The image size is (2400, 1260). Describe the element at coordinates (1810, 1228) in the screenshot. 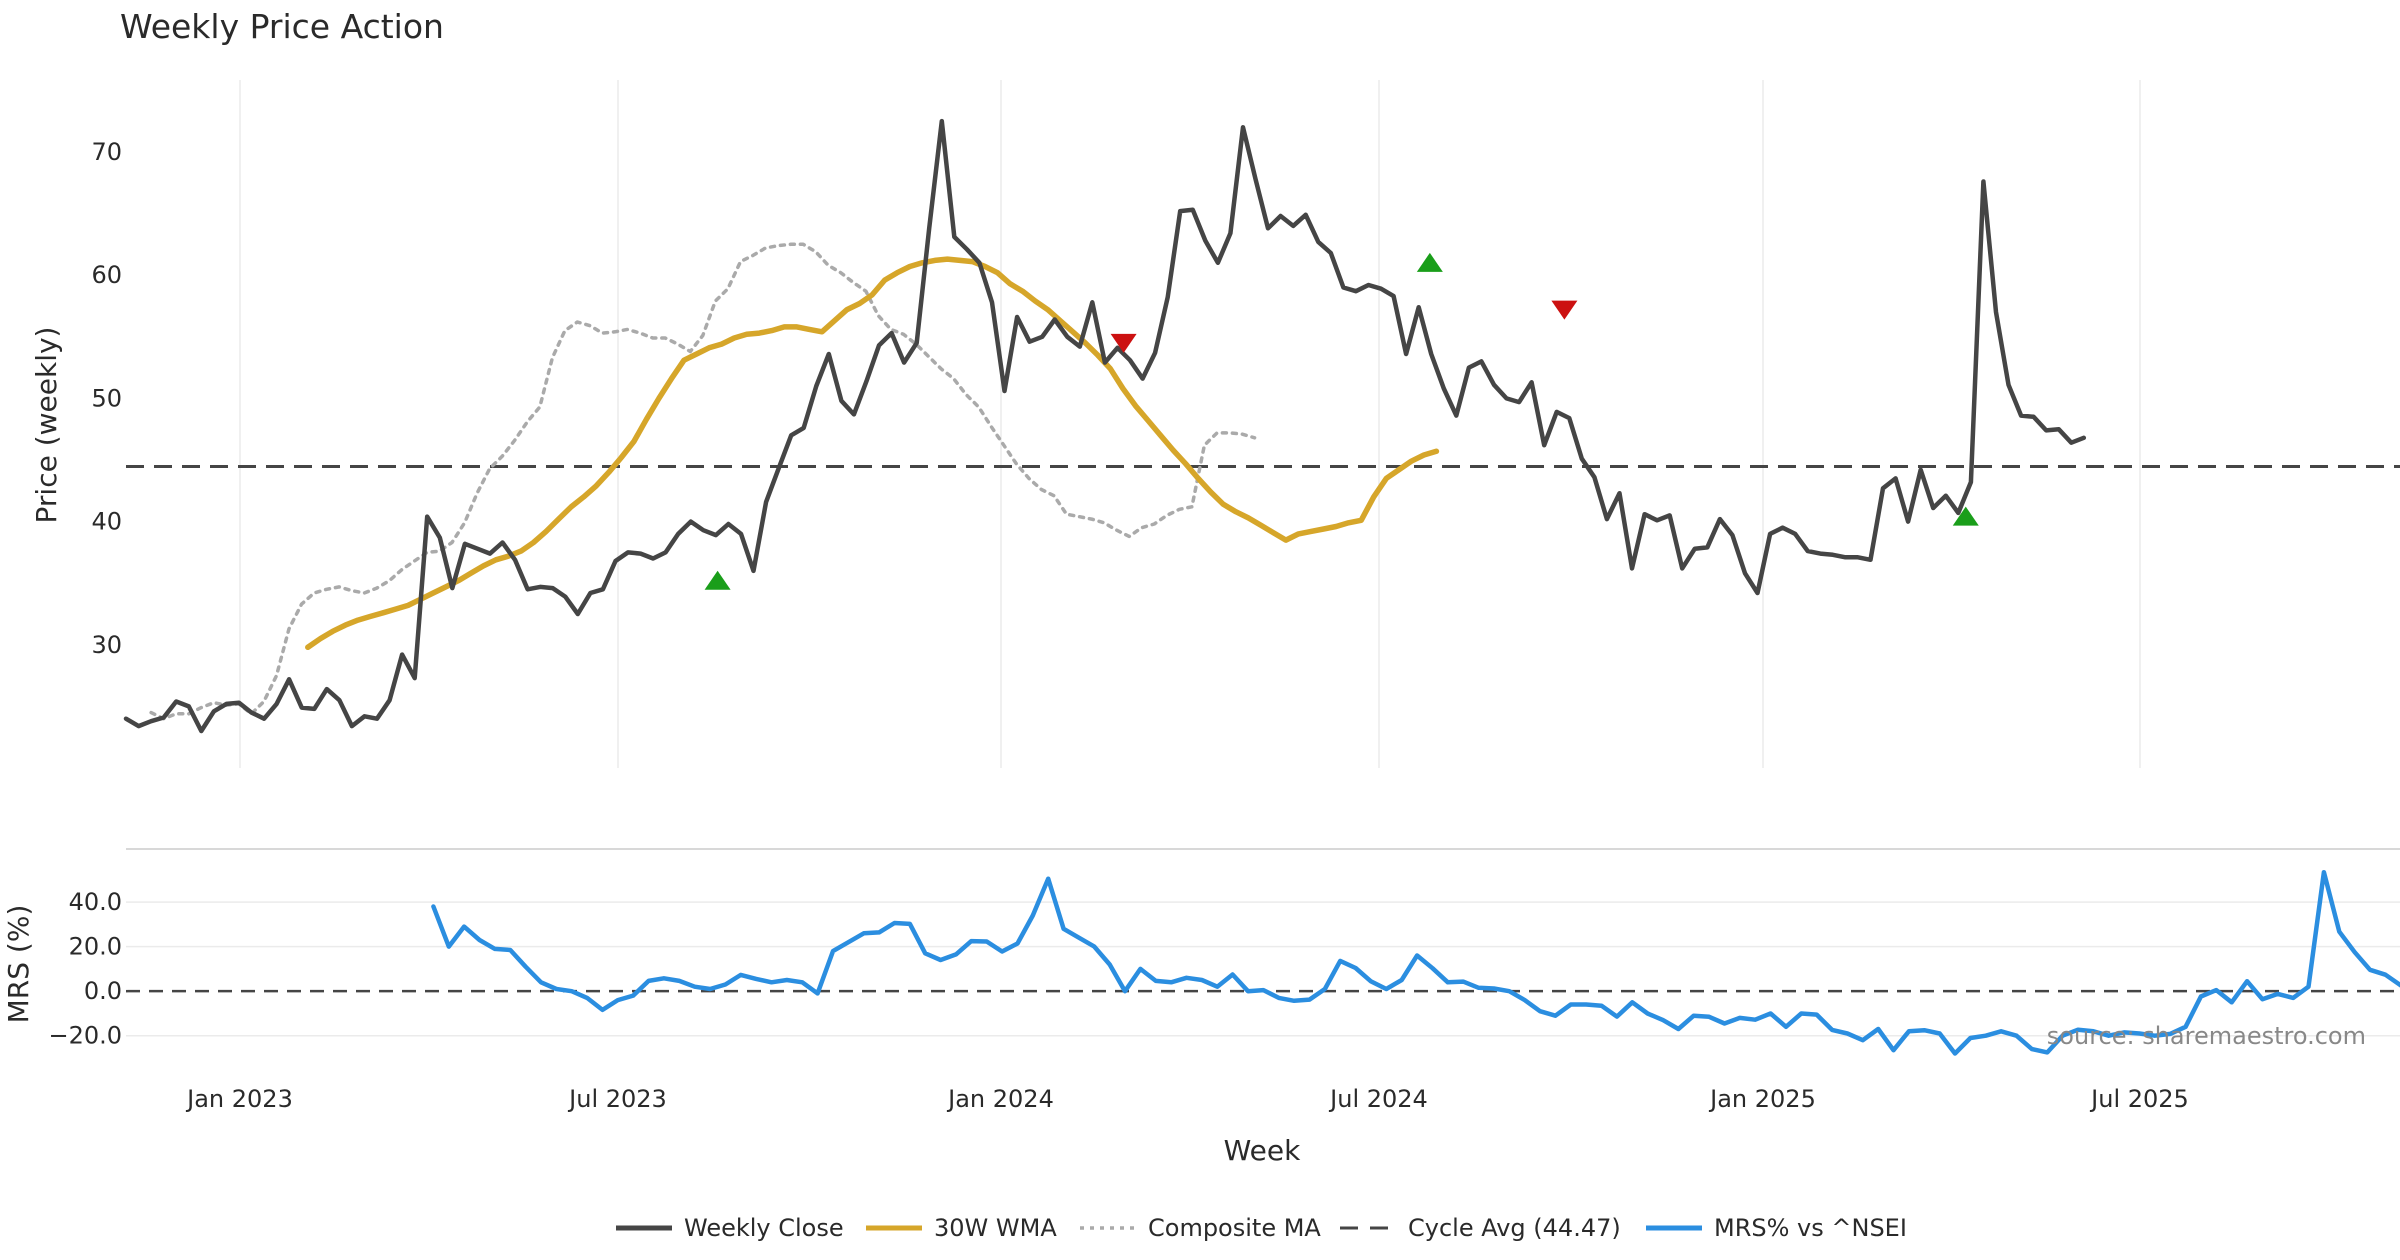

I see `legend-label: MRS% vs ^NSEI` at that location.